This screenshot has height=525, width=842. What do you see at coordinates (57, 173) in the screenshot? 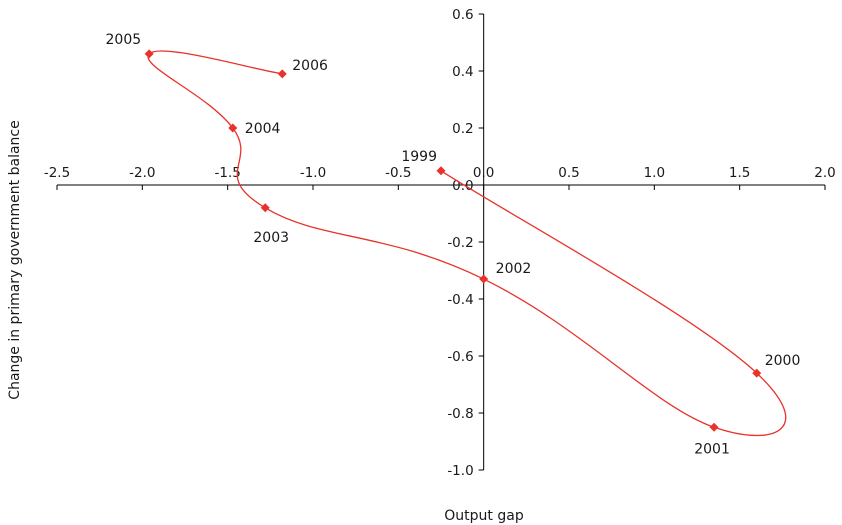
I see `x-tick-label: -2.5` at bounding box center [57, 173].